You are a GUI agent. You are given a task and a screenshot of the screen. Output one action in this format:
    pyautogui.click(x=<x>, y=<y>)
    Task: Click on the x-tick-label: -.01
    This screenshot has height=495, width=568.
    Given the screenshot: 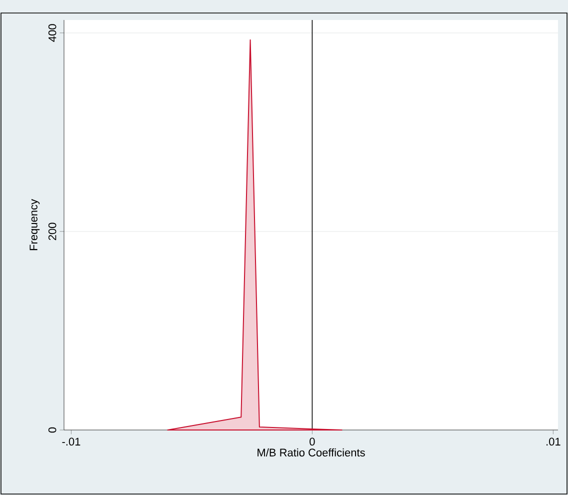 What is the action you would take?
    pyautogui.click(x=71, y=442)
    